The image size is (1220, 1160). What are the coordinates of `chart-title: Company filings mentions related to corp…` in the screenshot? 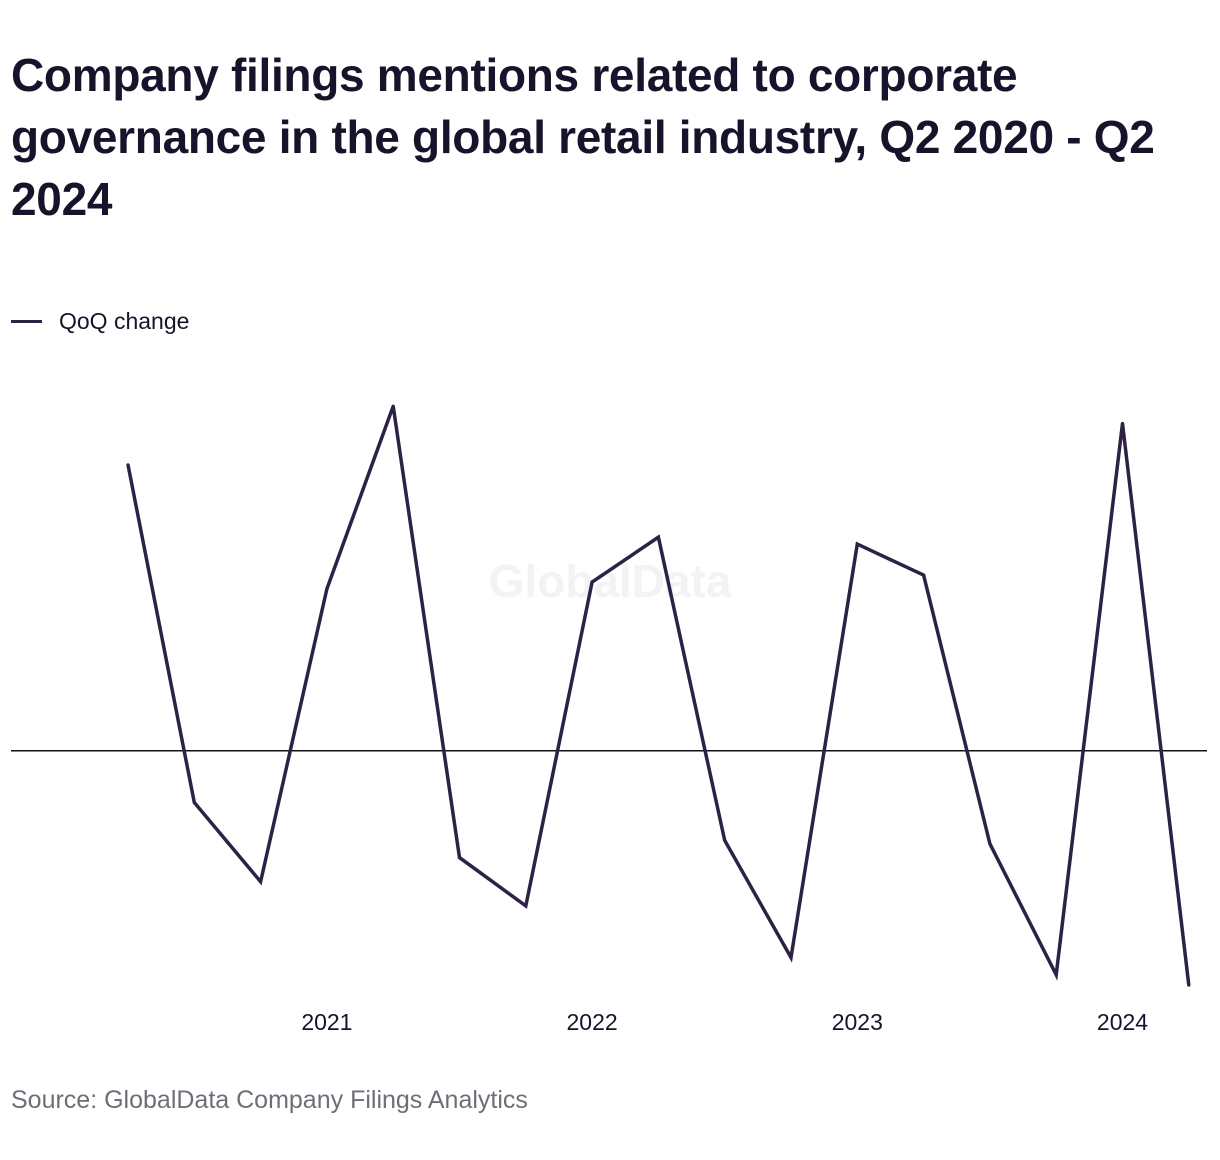 It's located at (583, 137).